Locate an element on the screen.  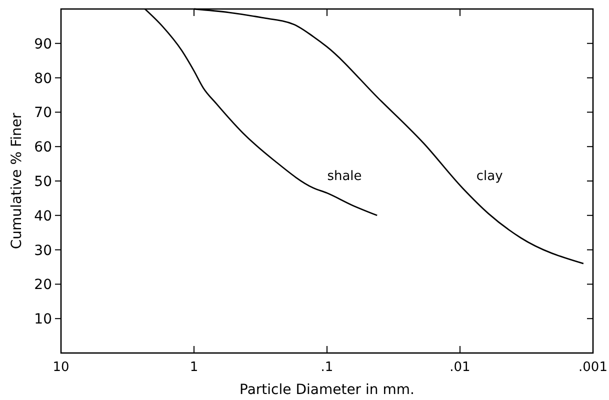
series-label: clay is located at coordinates (490, 176).